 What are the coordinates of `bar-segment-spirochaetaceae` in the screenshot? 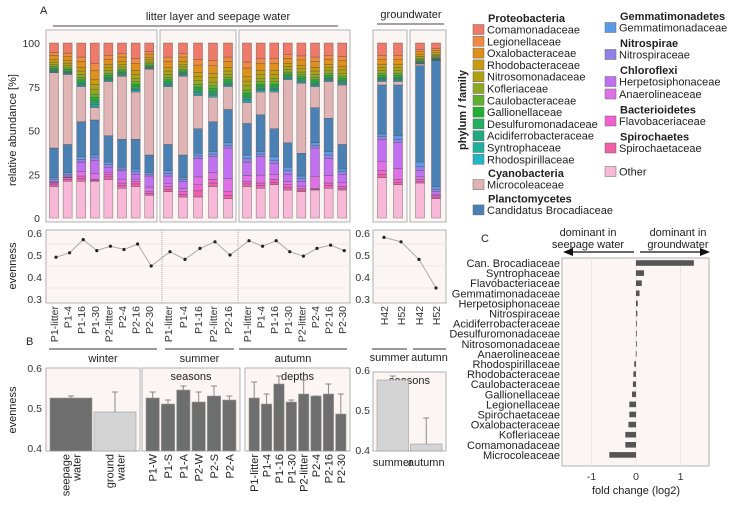 It's located at (436, 197).